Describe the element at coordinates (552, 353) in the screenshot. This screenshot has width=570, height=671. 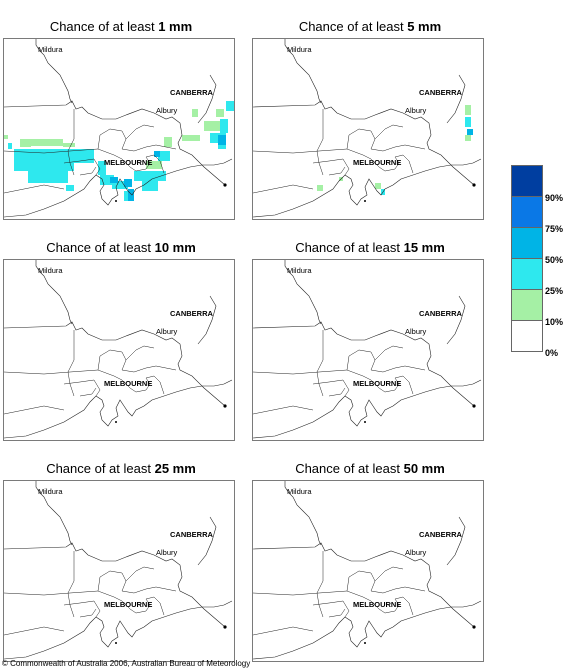
I see `legend-label: 0%` at that location.